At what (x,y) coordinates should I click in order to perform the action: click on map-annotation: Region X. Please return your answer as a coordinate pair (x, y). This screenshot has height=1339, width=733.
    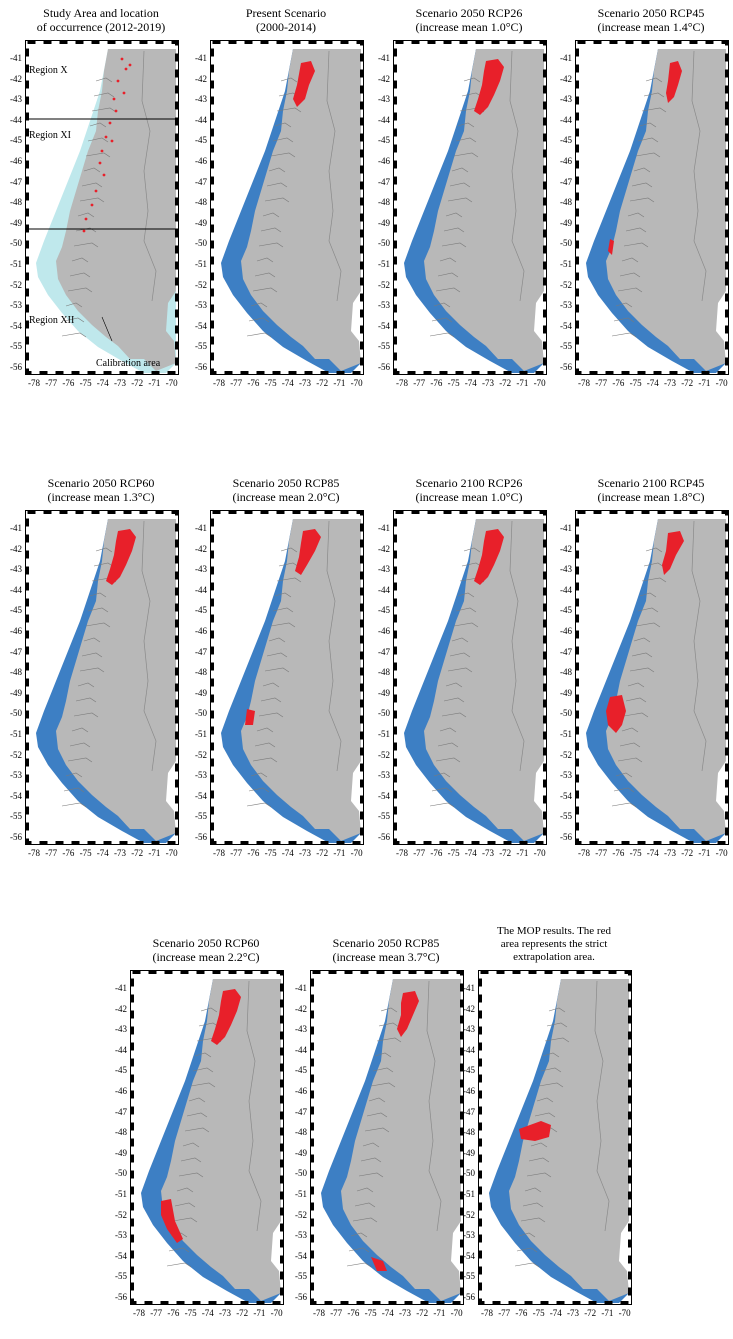
    Looking at the image, I should click on (48, 70).